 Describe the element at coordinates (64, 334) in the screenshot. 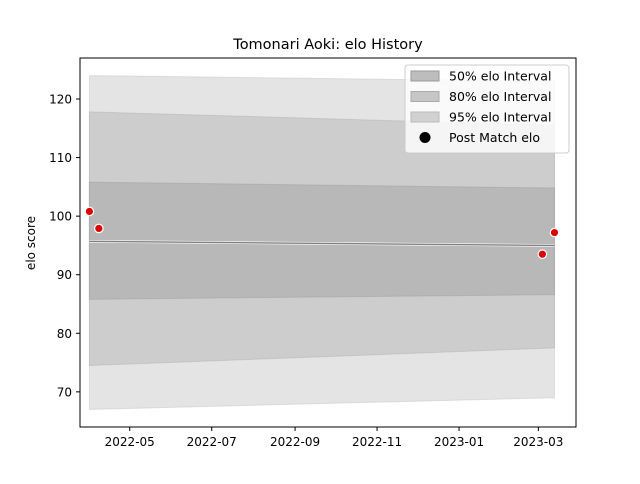

I see `y-tick-label-1: 80` at that location.